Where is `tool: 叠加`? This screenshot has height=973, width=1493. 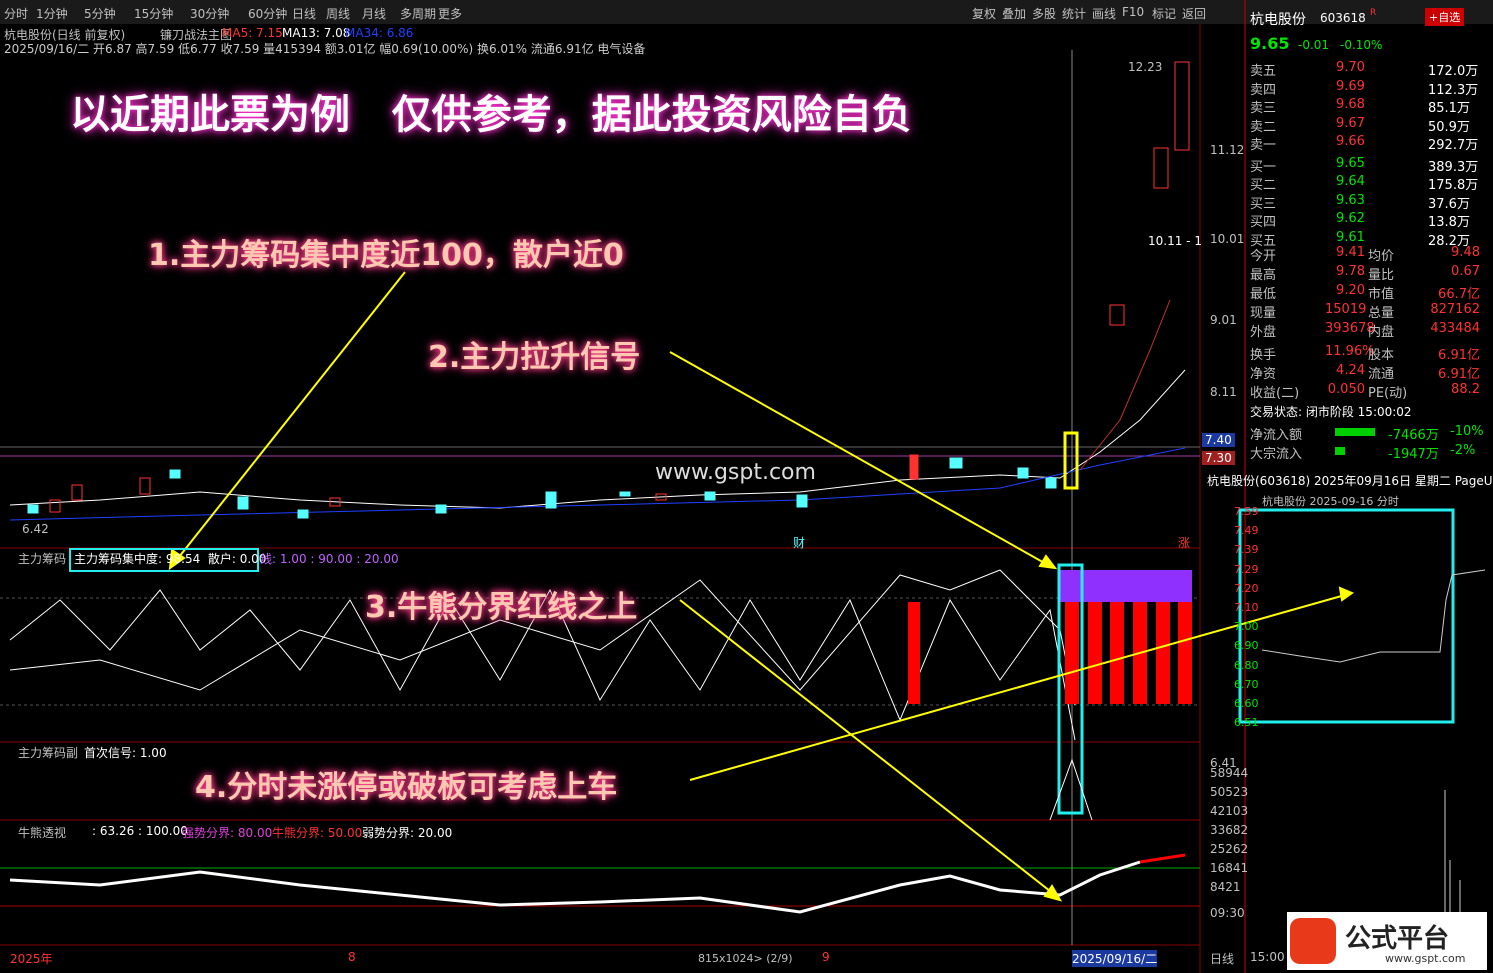
tool: 叠加 is located at coordinates (1014, 14).